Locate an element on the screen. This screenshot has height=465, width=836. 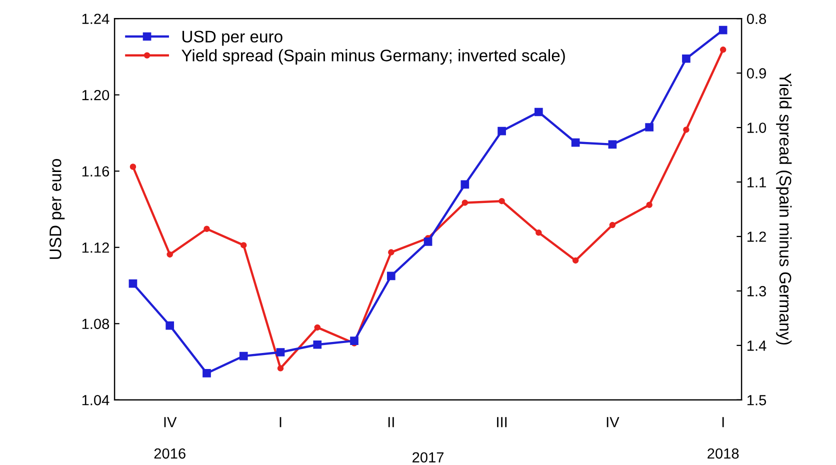
y-tick-label: 1.04 is located at coordinates (96, 400).